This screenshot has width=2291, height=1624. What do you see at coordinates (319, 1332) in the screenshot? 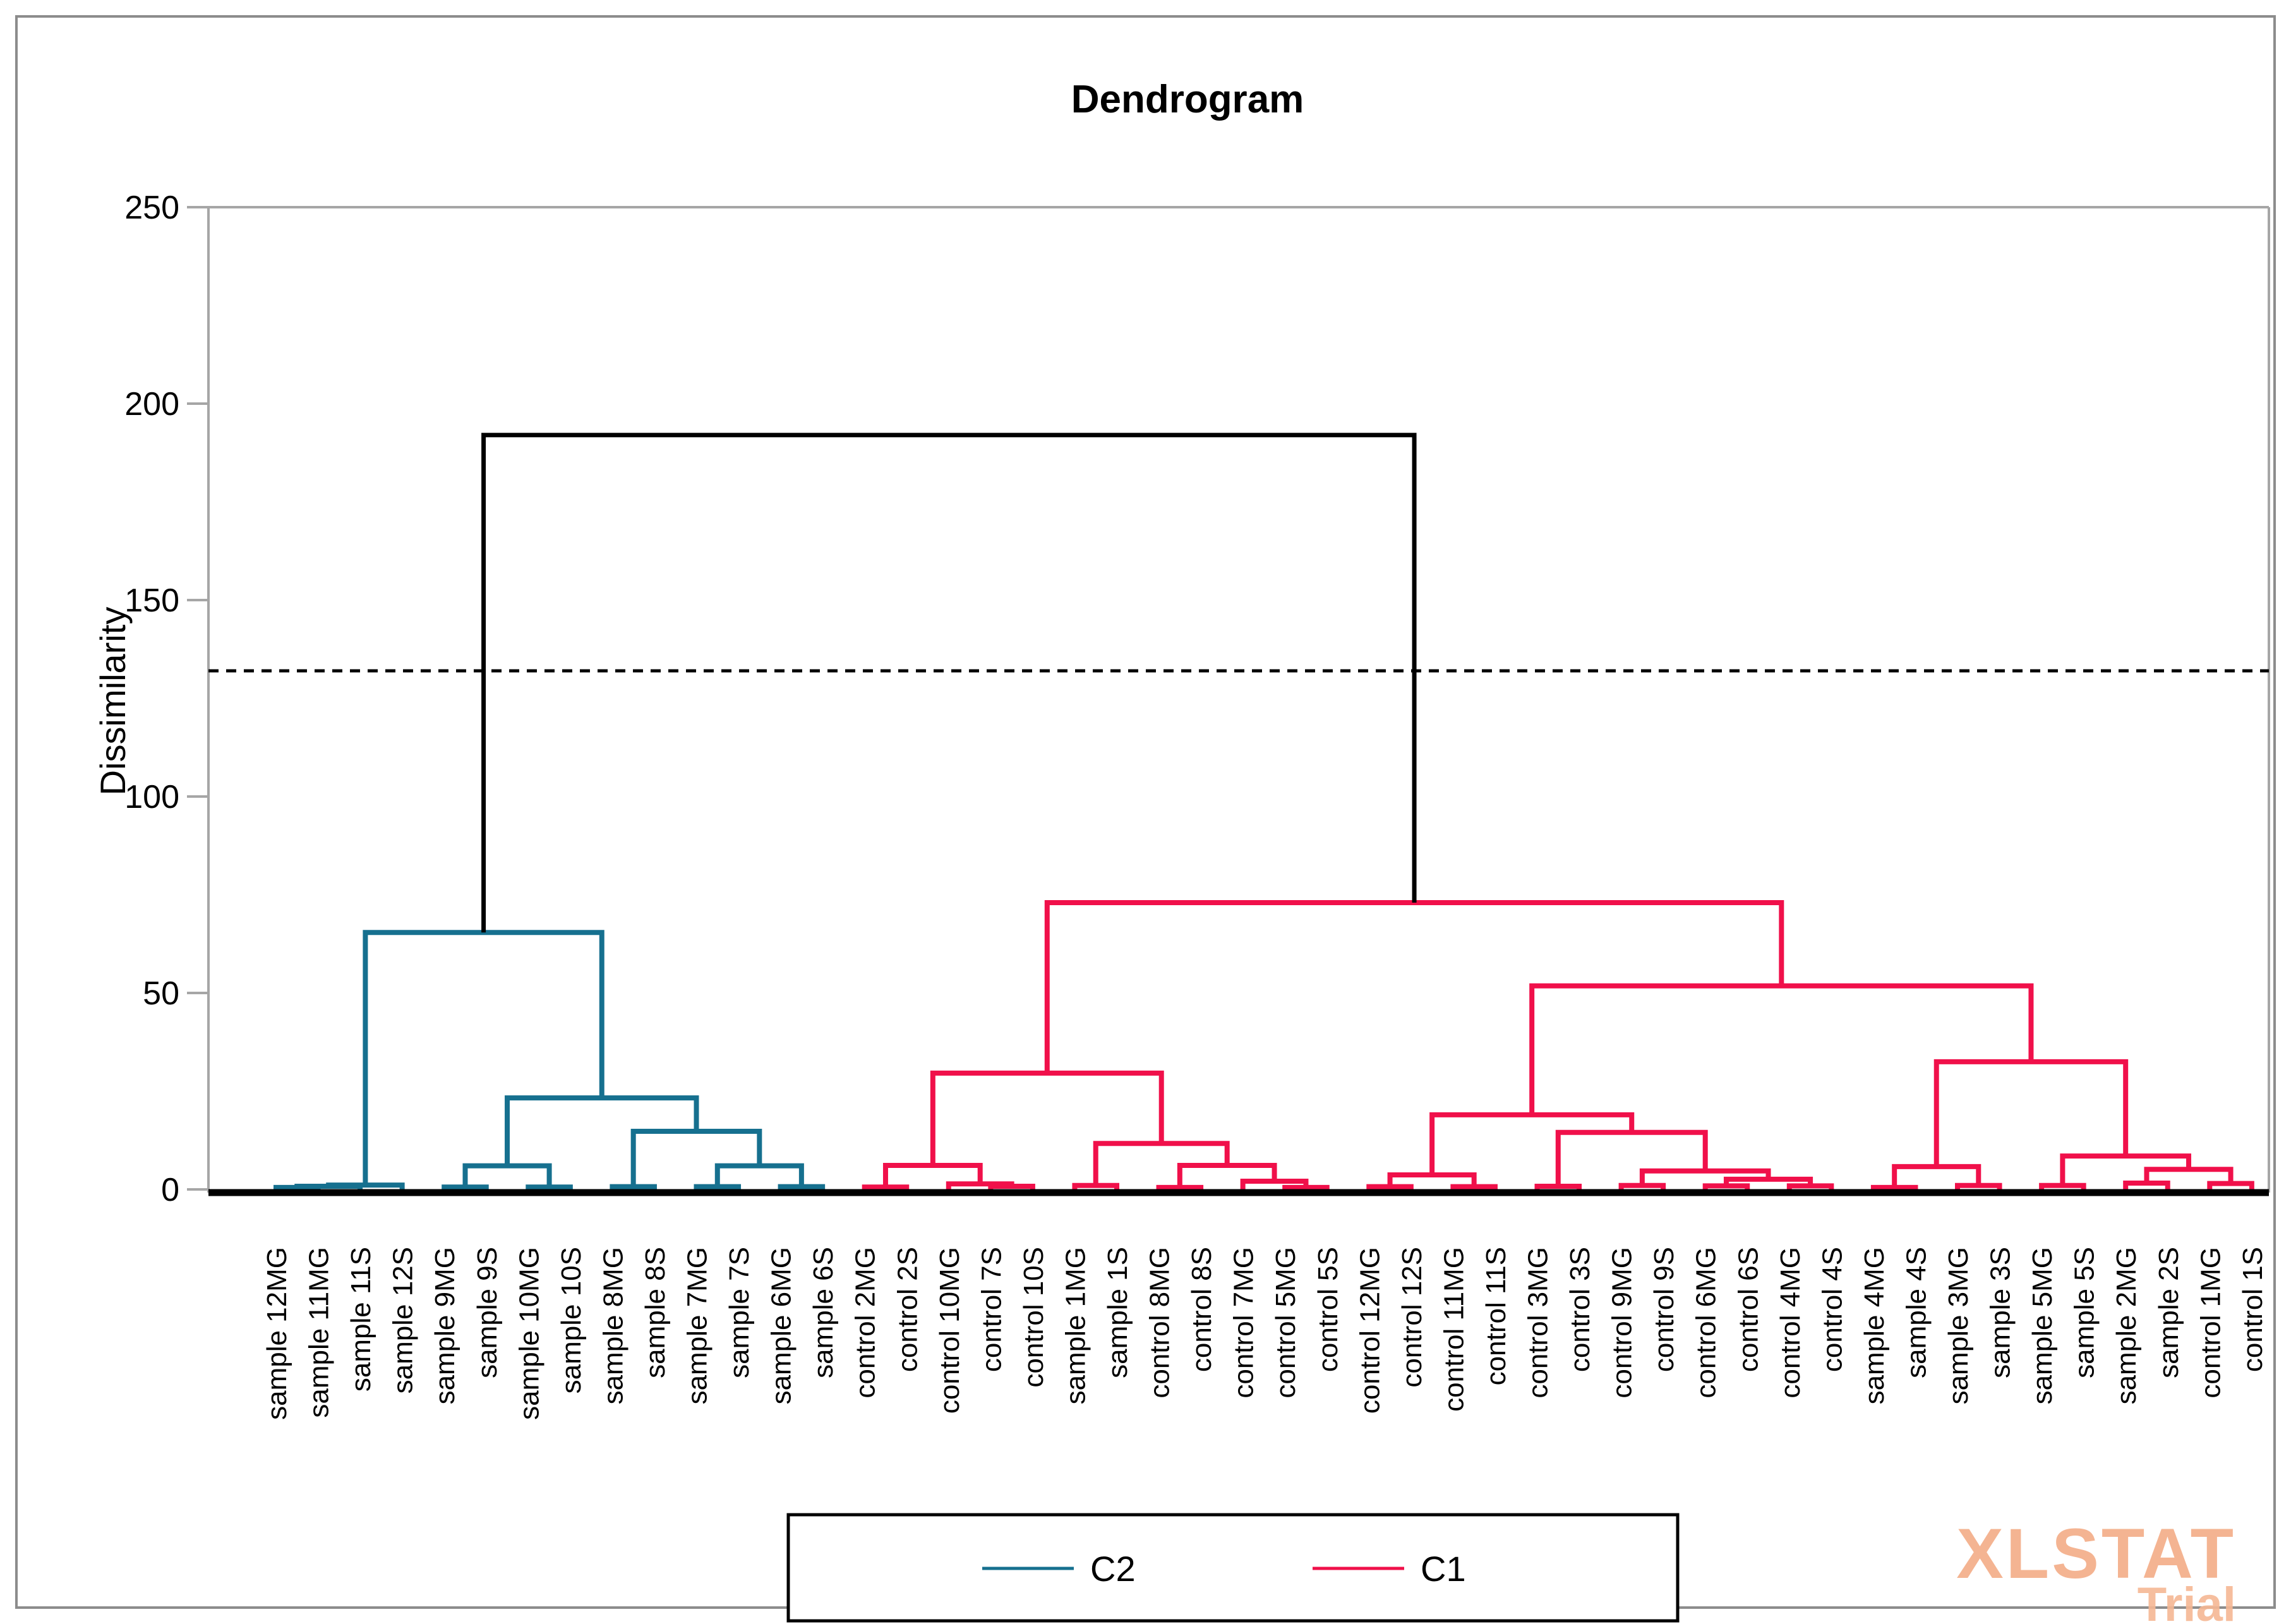
I see `x-axis-label: sample 11MG` at bounding box center [319, 1332].